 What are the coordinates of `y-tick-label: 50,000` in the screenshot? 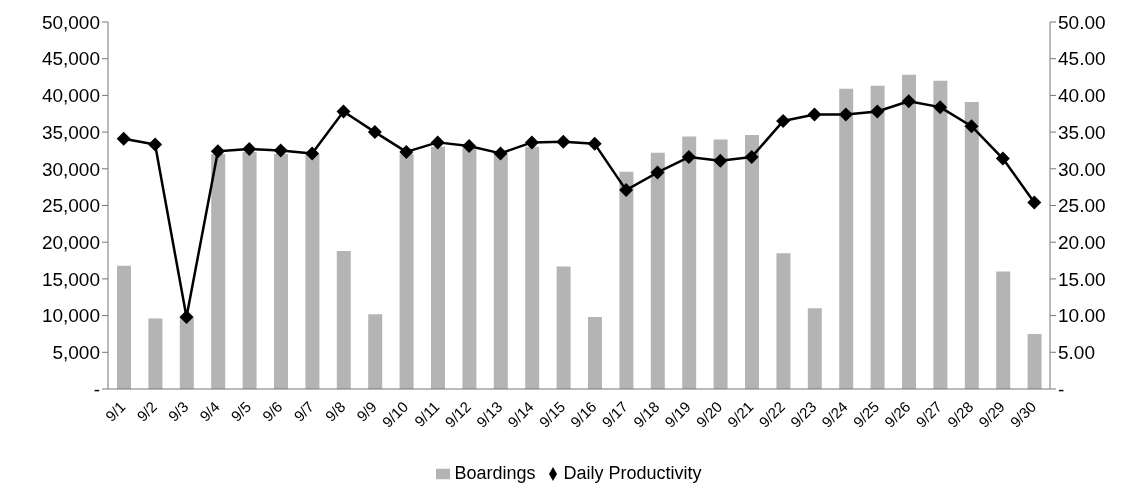 It's located at (70, 22).